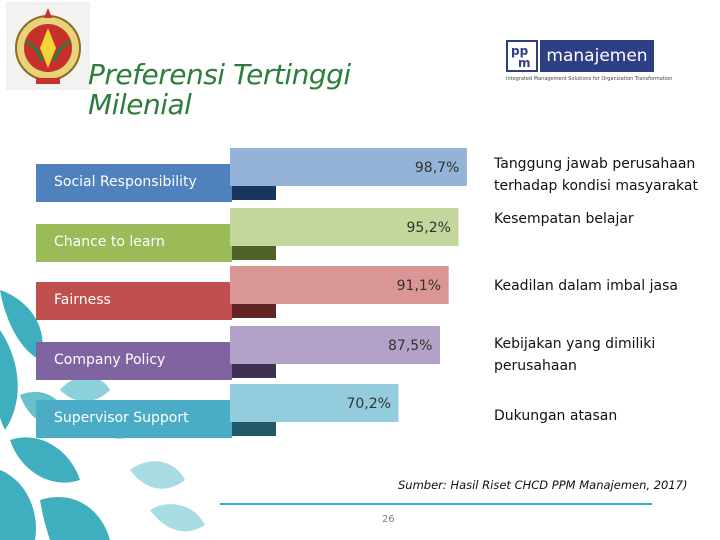 The width and height of the screenshot is (720, 540). I want to click on province-emblem, so click(48, 46).